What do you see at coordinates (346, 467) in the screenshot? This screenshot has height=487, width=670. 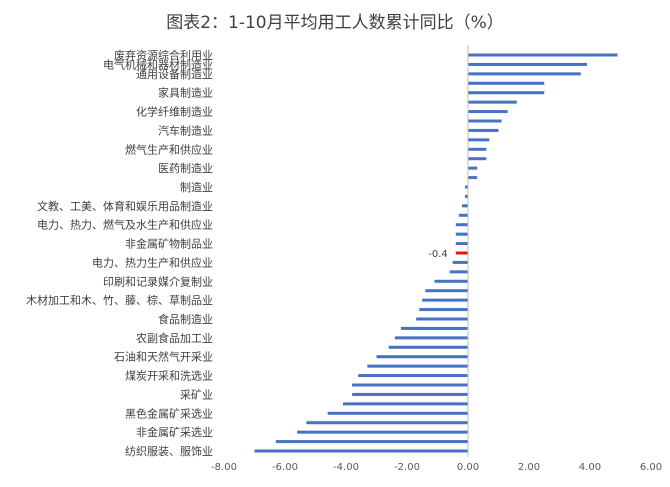 I see `x-tick-label: -4.00` at bounding box center [346, 467].